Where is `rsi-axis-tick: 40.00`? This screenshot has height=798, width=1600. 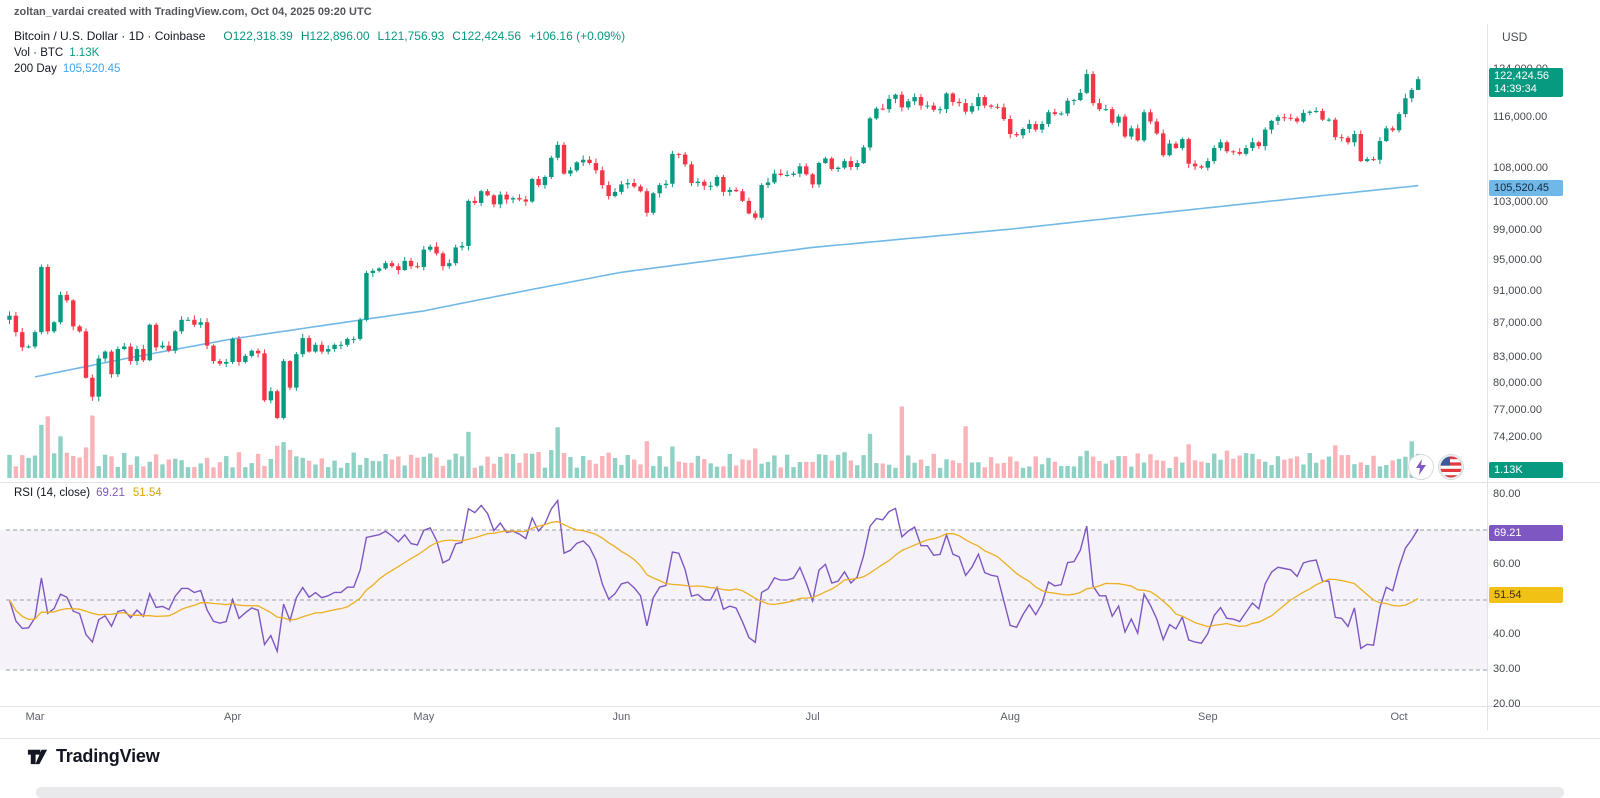 rsi-axis-tick: 40.00 is located at coordinates (1507, 634).